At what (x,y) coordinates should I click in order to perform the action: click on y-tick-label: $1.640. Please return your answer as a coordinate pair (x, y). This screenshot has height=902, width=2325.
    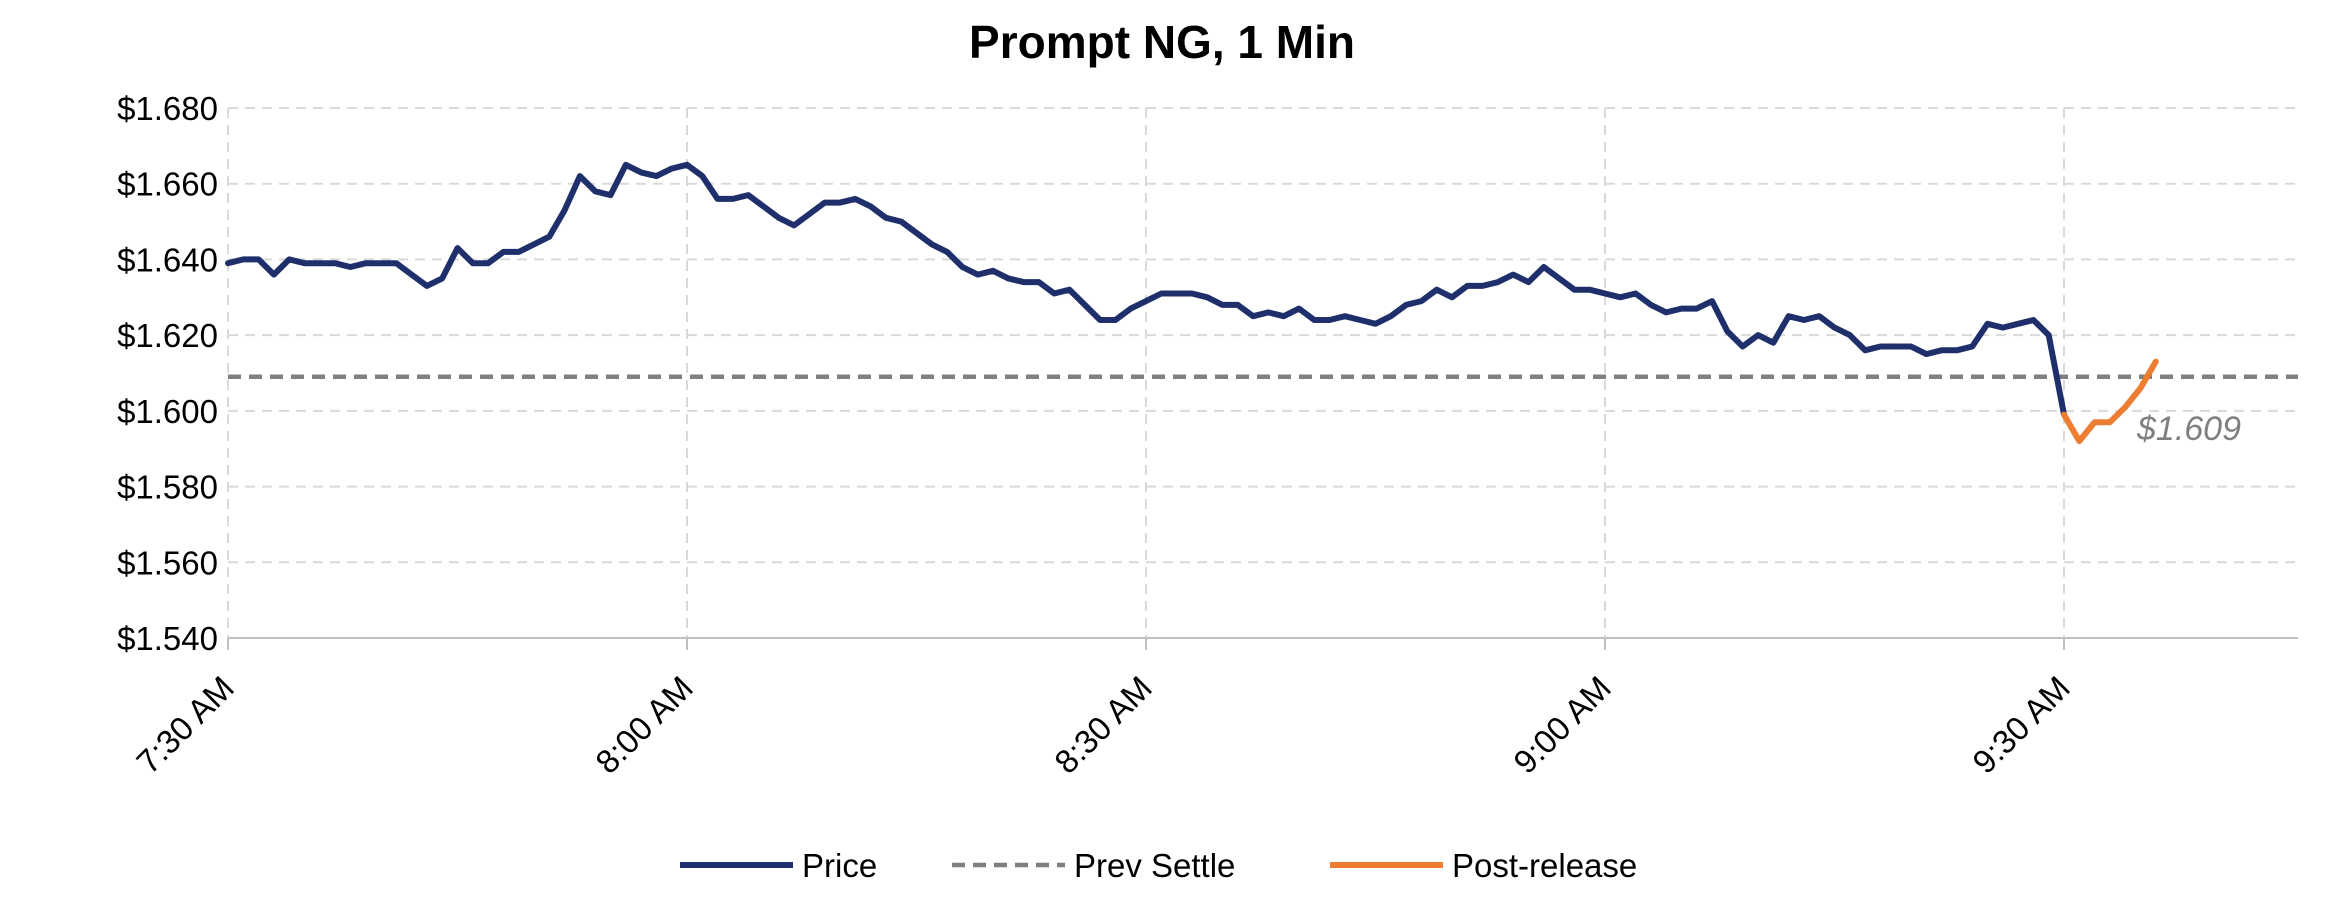
    Looking at the image, I should click on (167, 259).